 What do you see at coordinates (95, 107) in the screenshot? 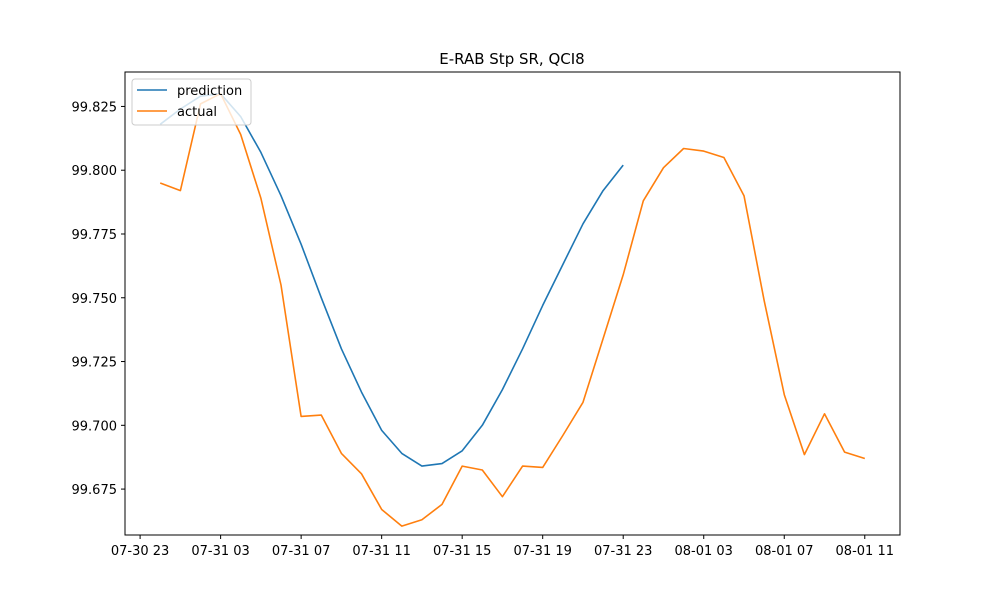
I see `y-tick-label: 99.825` at bounding box center [95, 107].